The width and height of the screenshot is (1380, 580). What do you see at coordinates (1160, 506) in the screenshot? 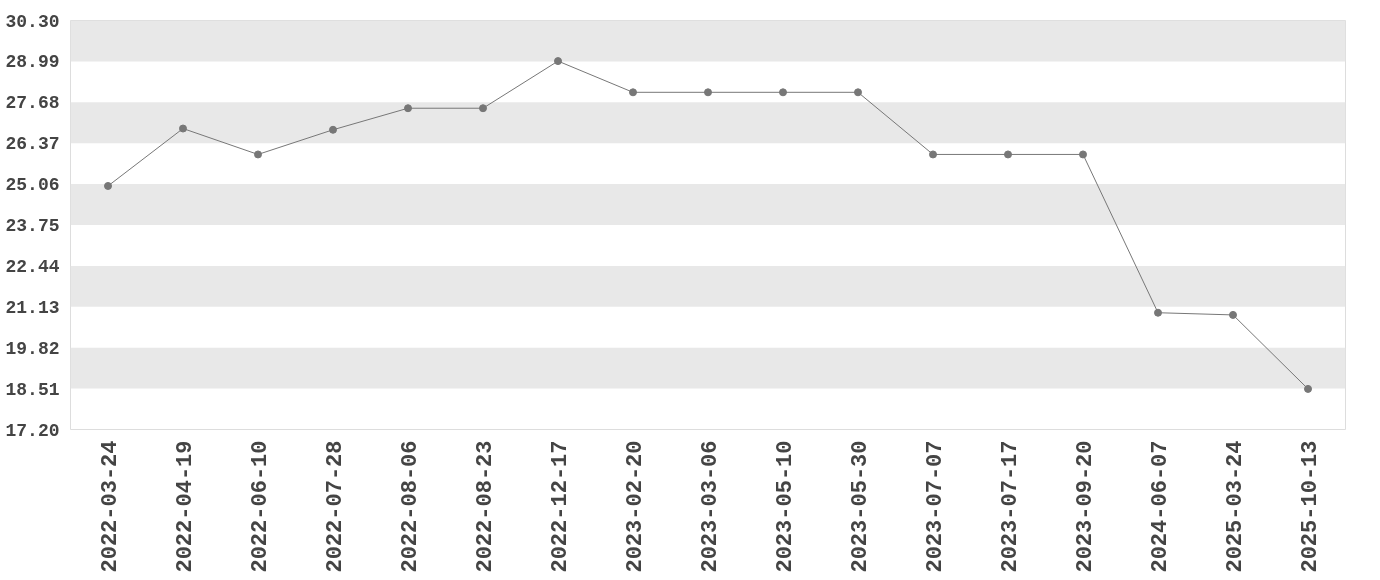
I see `x-tick-label: 2024-06-07` at bounding box center [1160, 506].